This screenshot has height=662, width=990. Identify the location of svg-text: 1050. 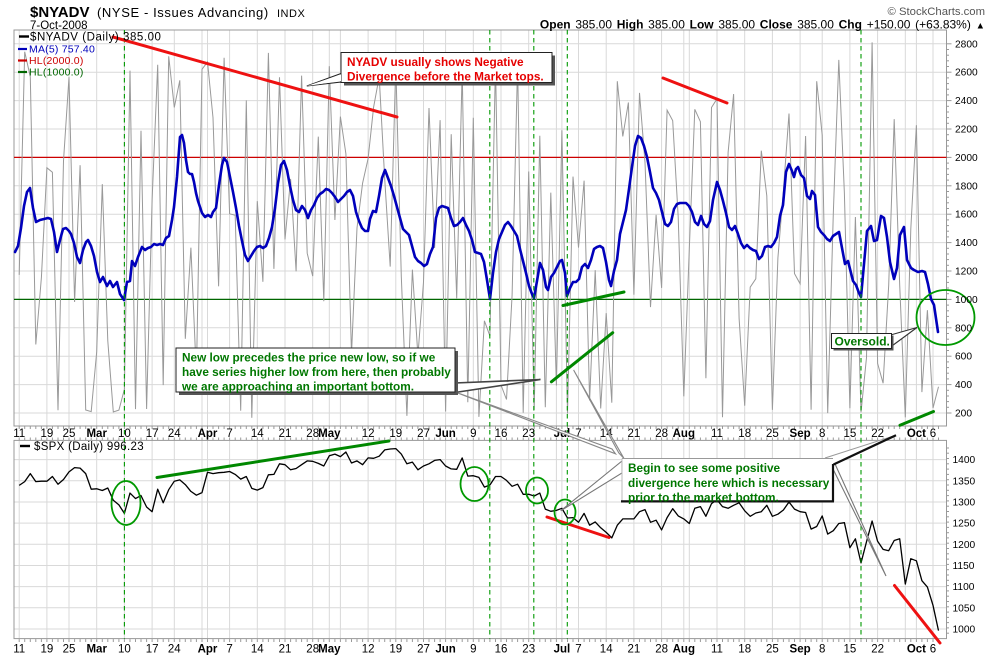
(964, 608).